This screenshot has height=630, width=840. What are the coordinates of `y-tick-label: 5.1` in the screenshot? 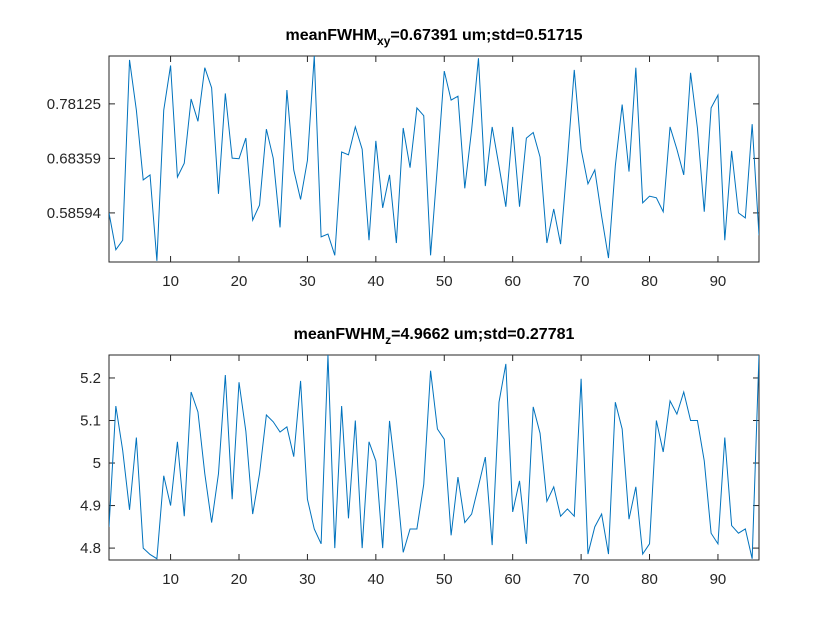 It's located at (90, 420).